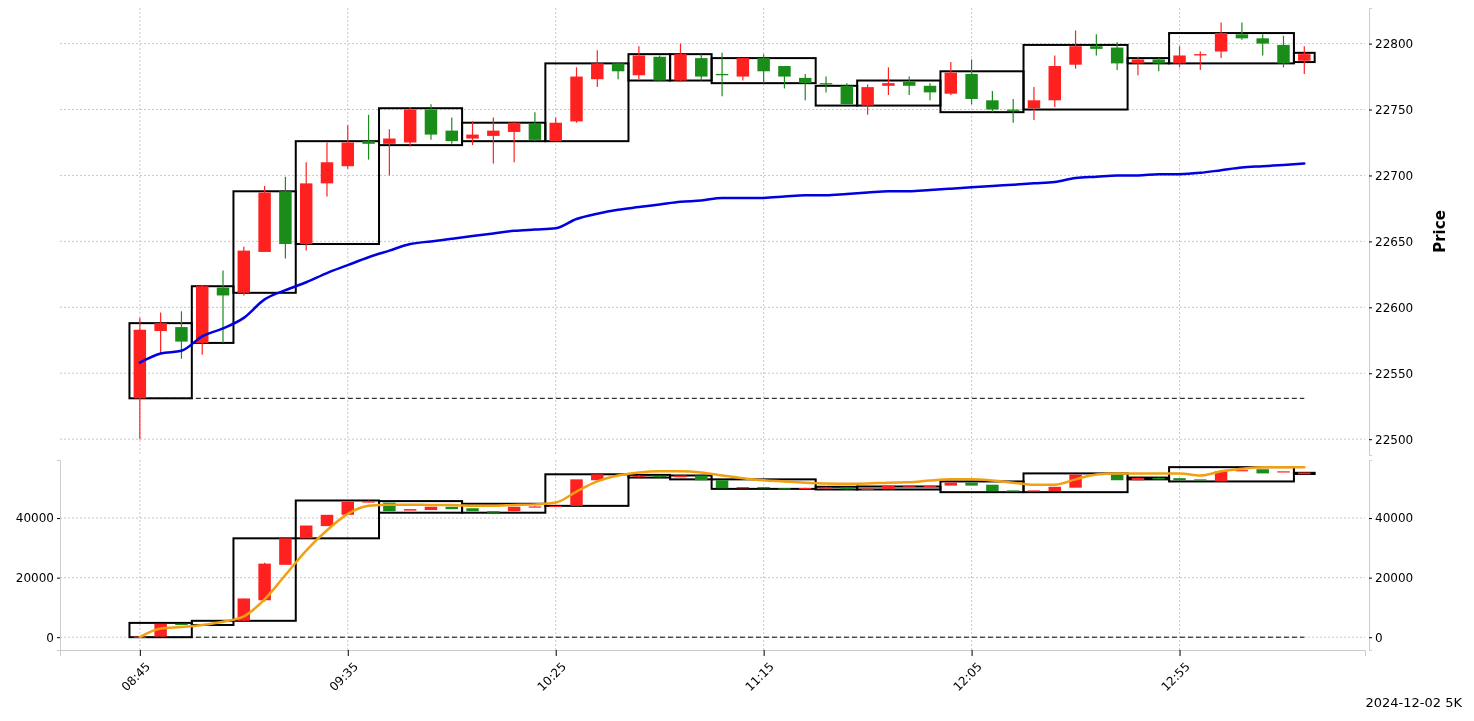 The image size is (1474, 721). What do you see at coordinates (50, 637) in the screenshot?
I see `y-tick-label: 0` at bounding box center [50, 637].